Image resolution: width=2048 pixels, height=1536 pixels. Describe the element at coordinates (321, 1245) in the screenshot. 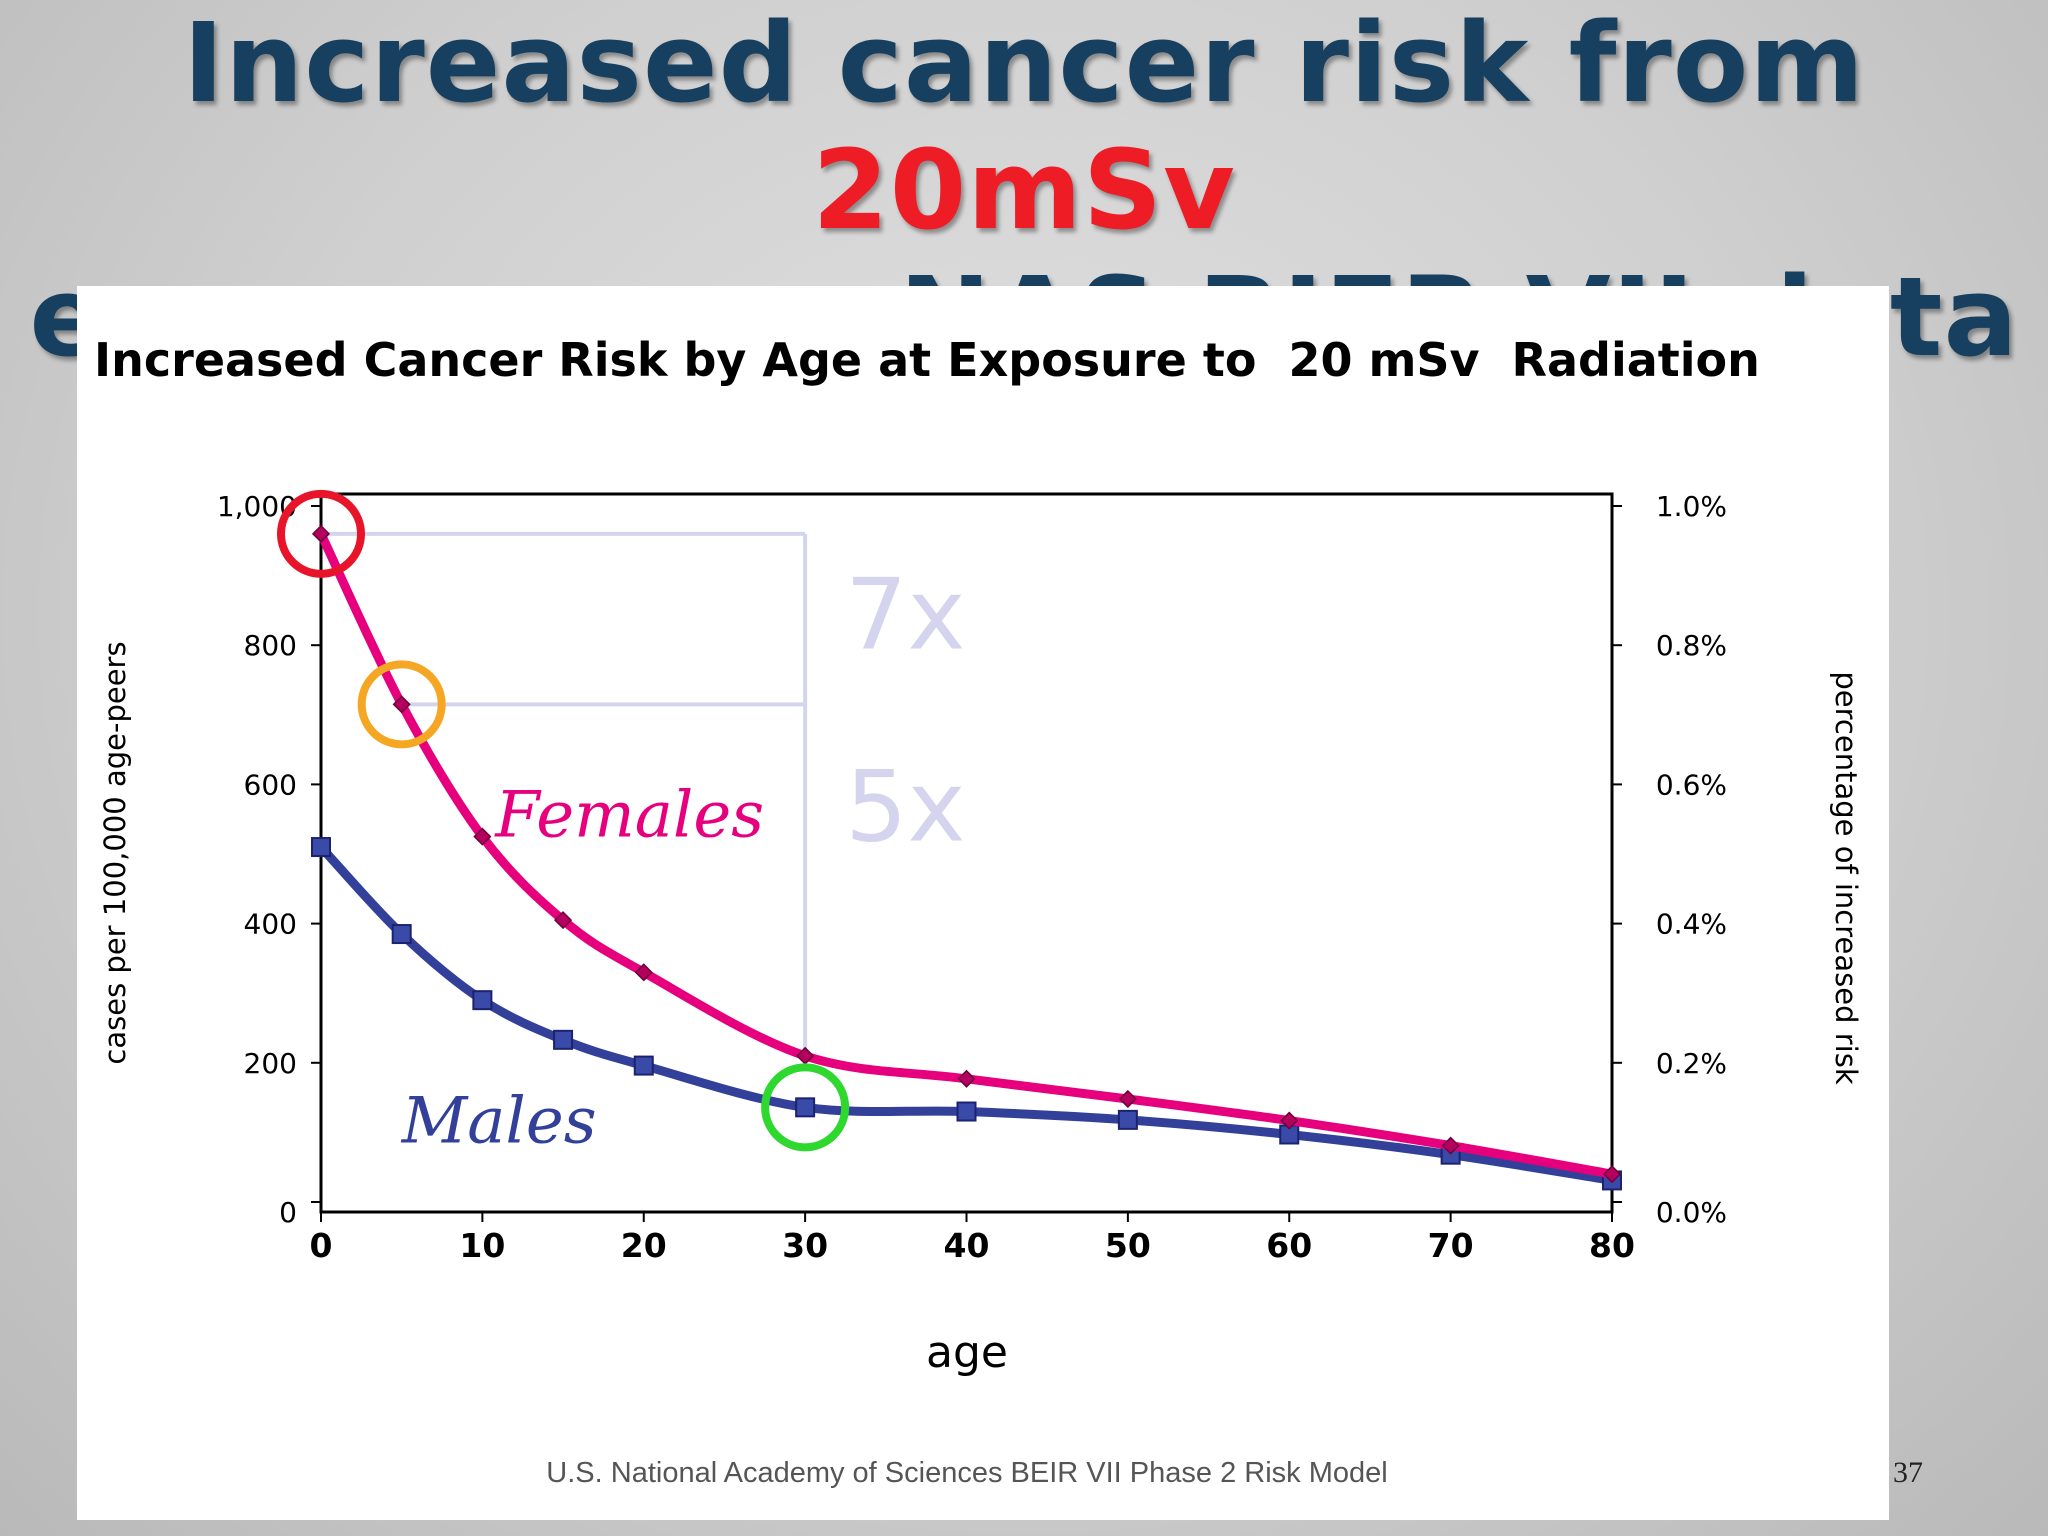

I see `x-tick-label: 0` at that location.